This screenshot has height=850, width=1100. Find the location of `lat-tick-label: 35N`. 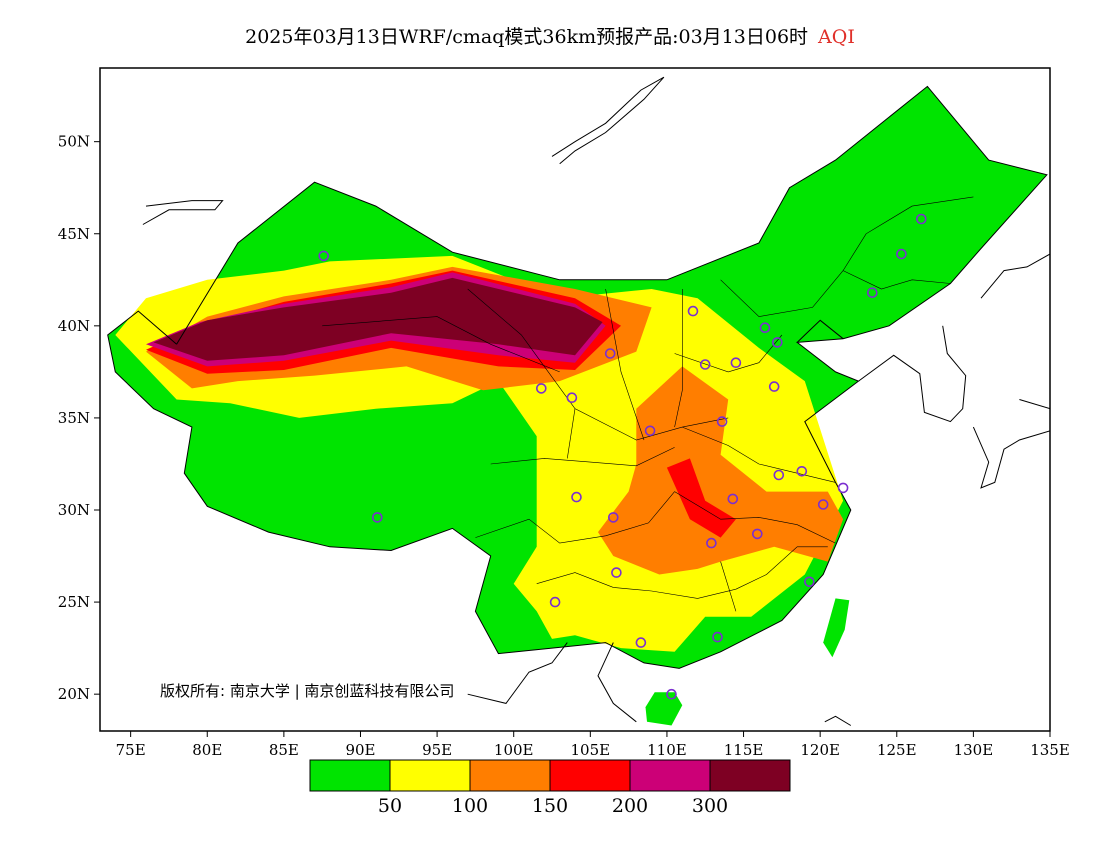

lat-tick-label: 35N is located at coordinates (74, 418).